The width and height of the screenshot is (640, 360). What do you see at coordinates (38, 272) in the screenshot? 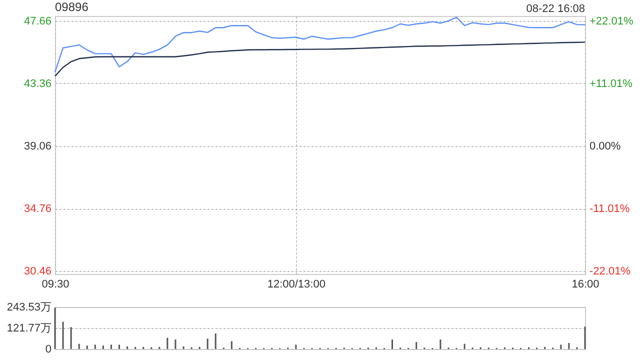
I see `y-tick-label: 30.46` at bounding box center [38, 272].